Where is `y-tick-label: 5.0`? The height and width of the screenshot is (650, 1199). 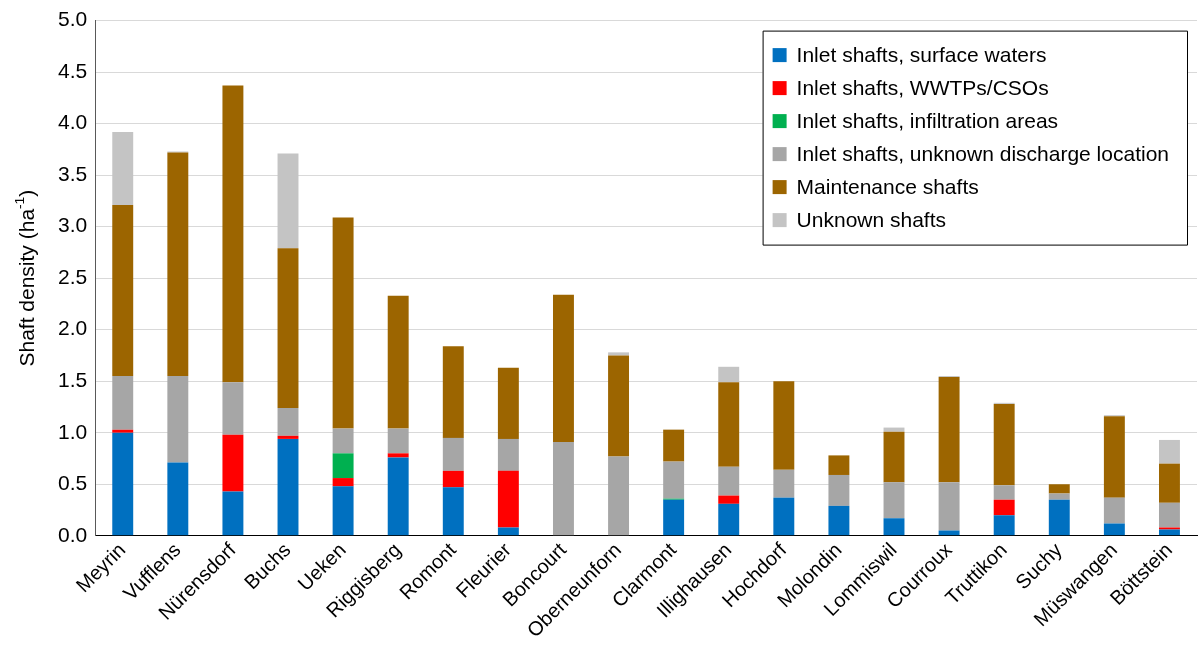
y-tick-label: 5.0 is located at coordinates (72, 19).